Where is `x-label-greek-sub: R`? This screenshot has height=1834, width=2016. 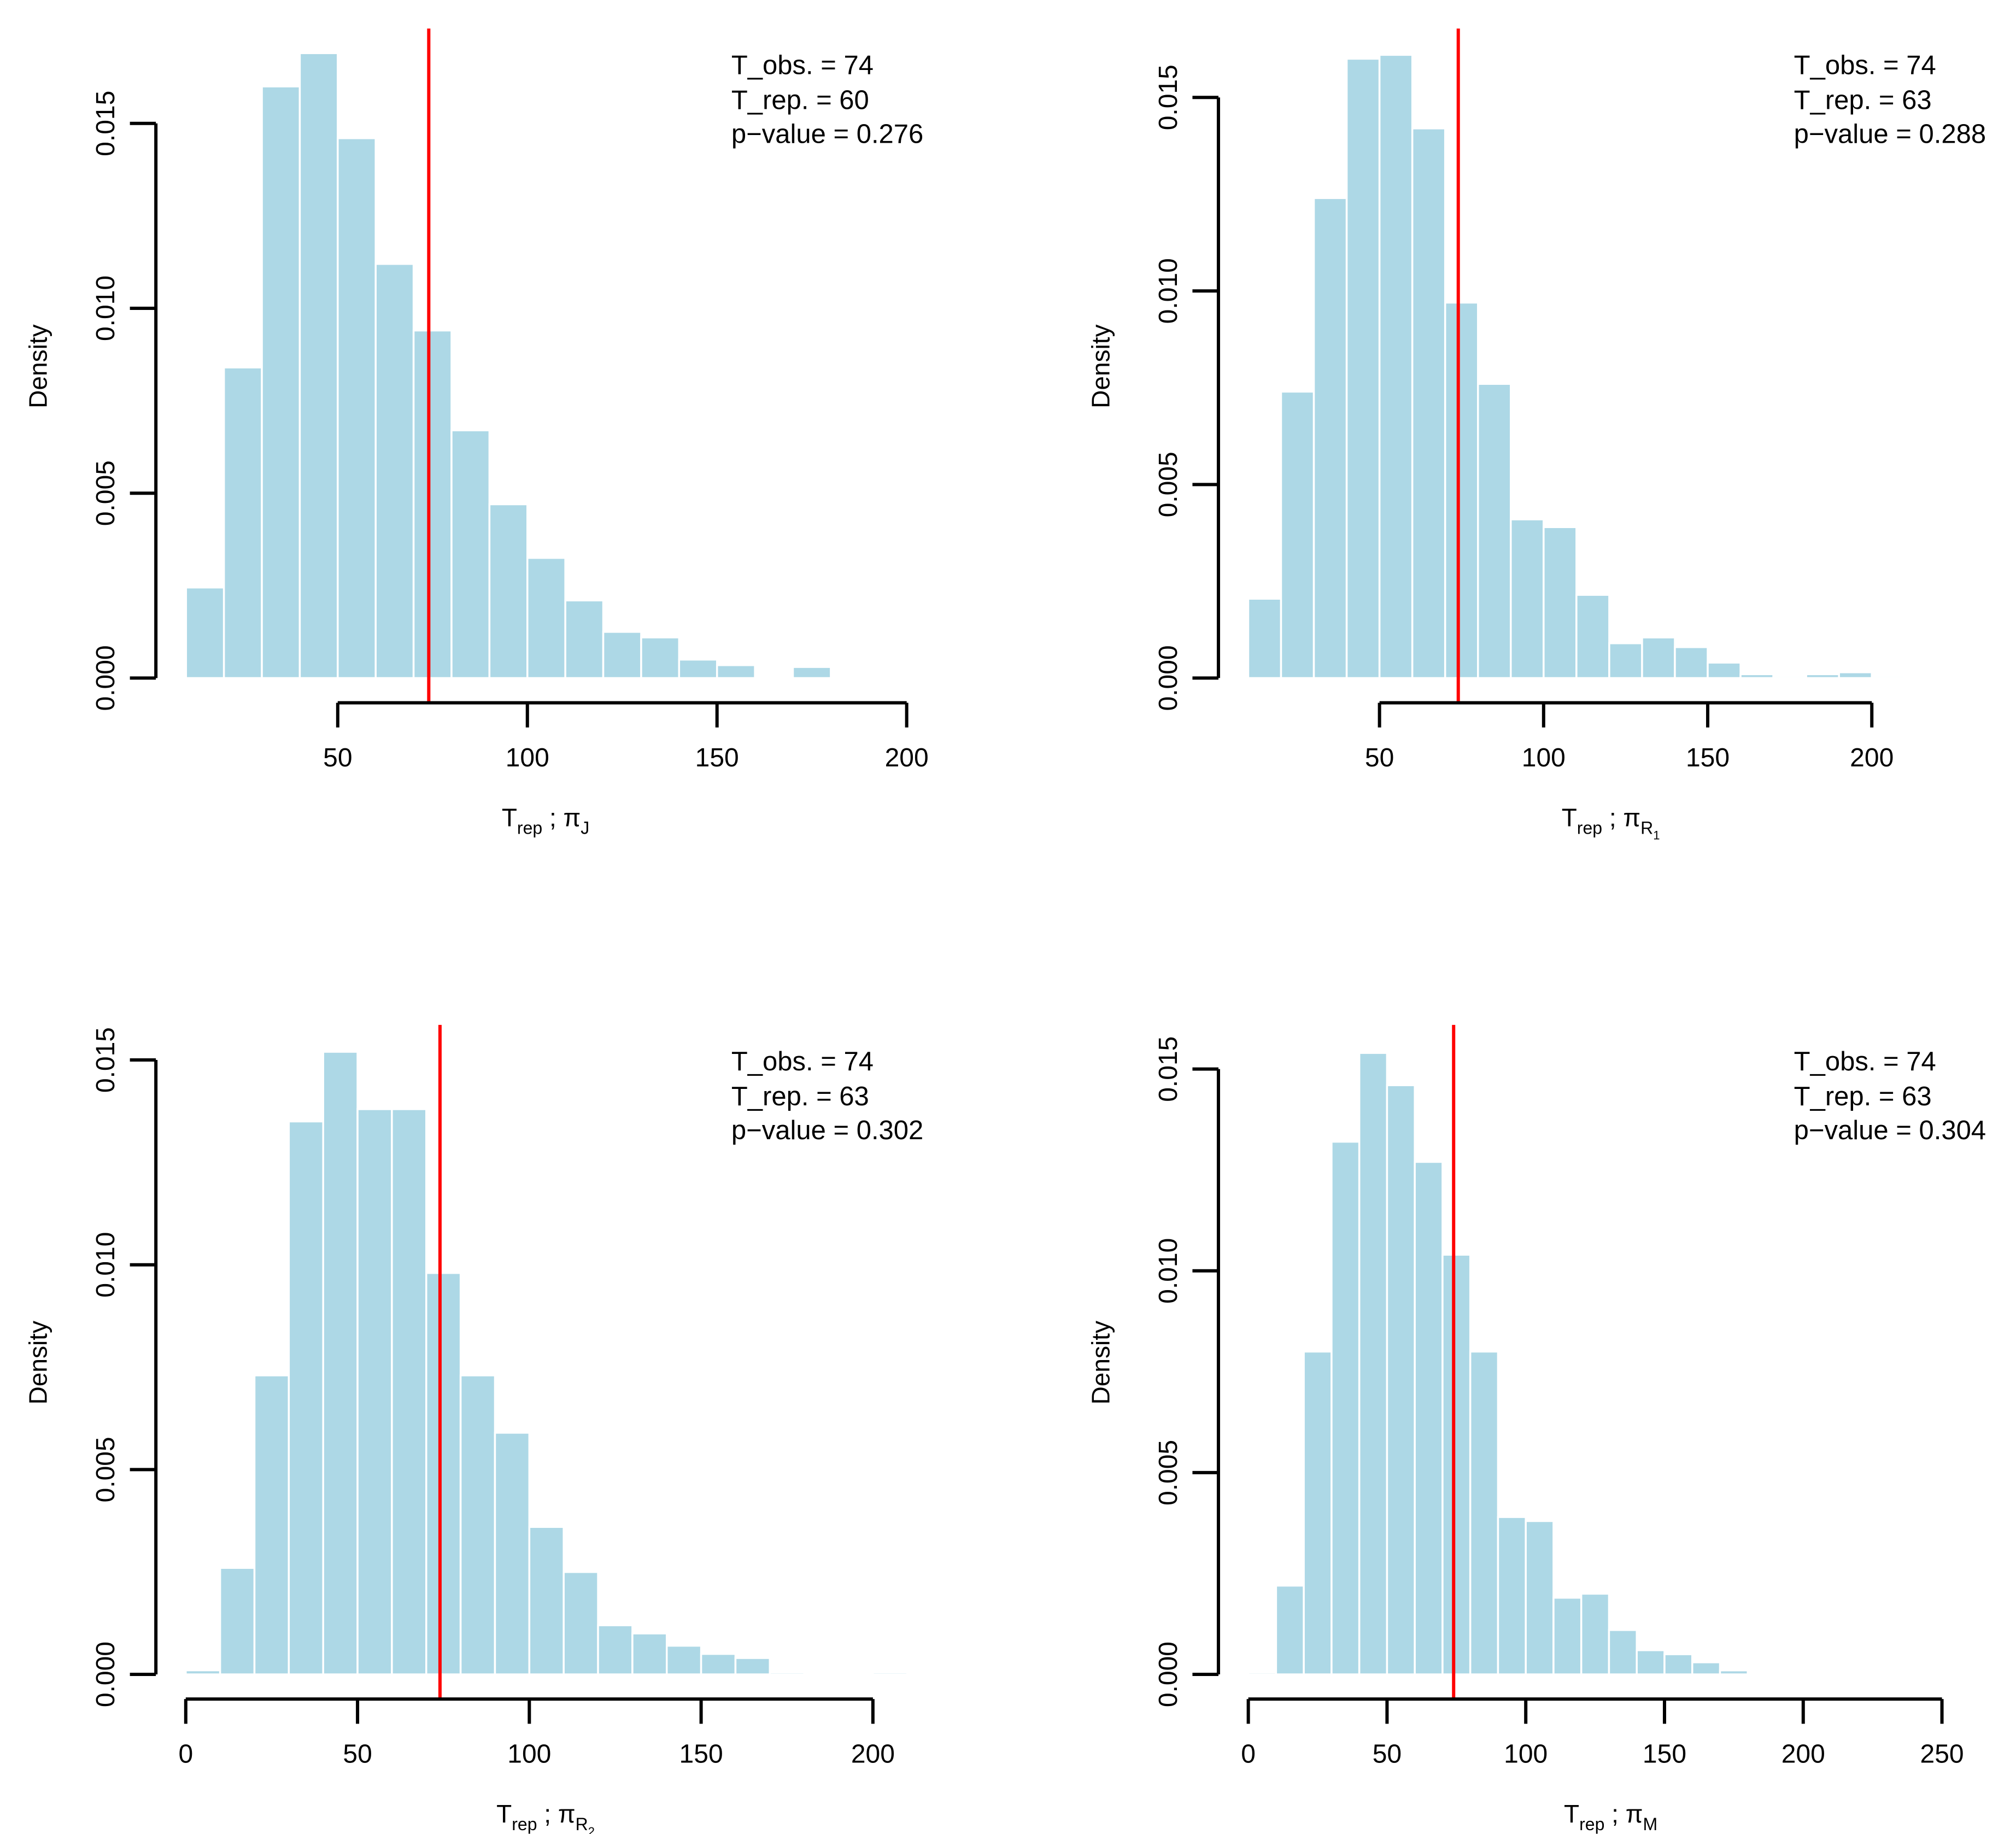
x-label-greek-sub: R is located at coordinates (1646, 827).